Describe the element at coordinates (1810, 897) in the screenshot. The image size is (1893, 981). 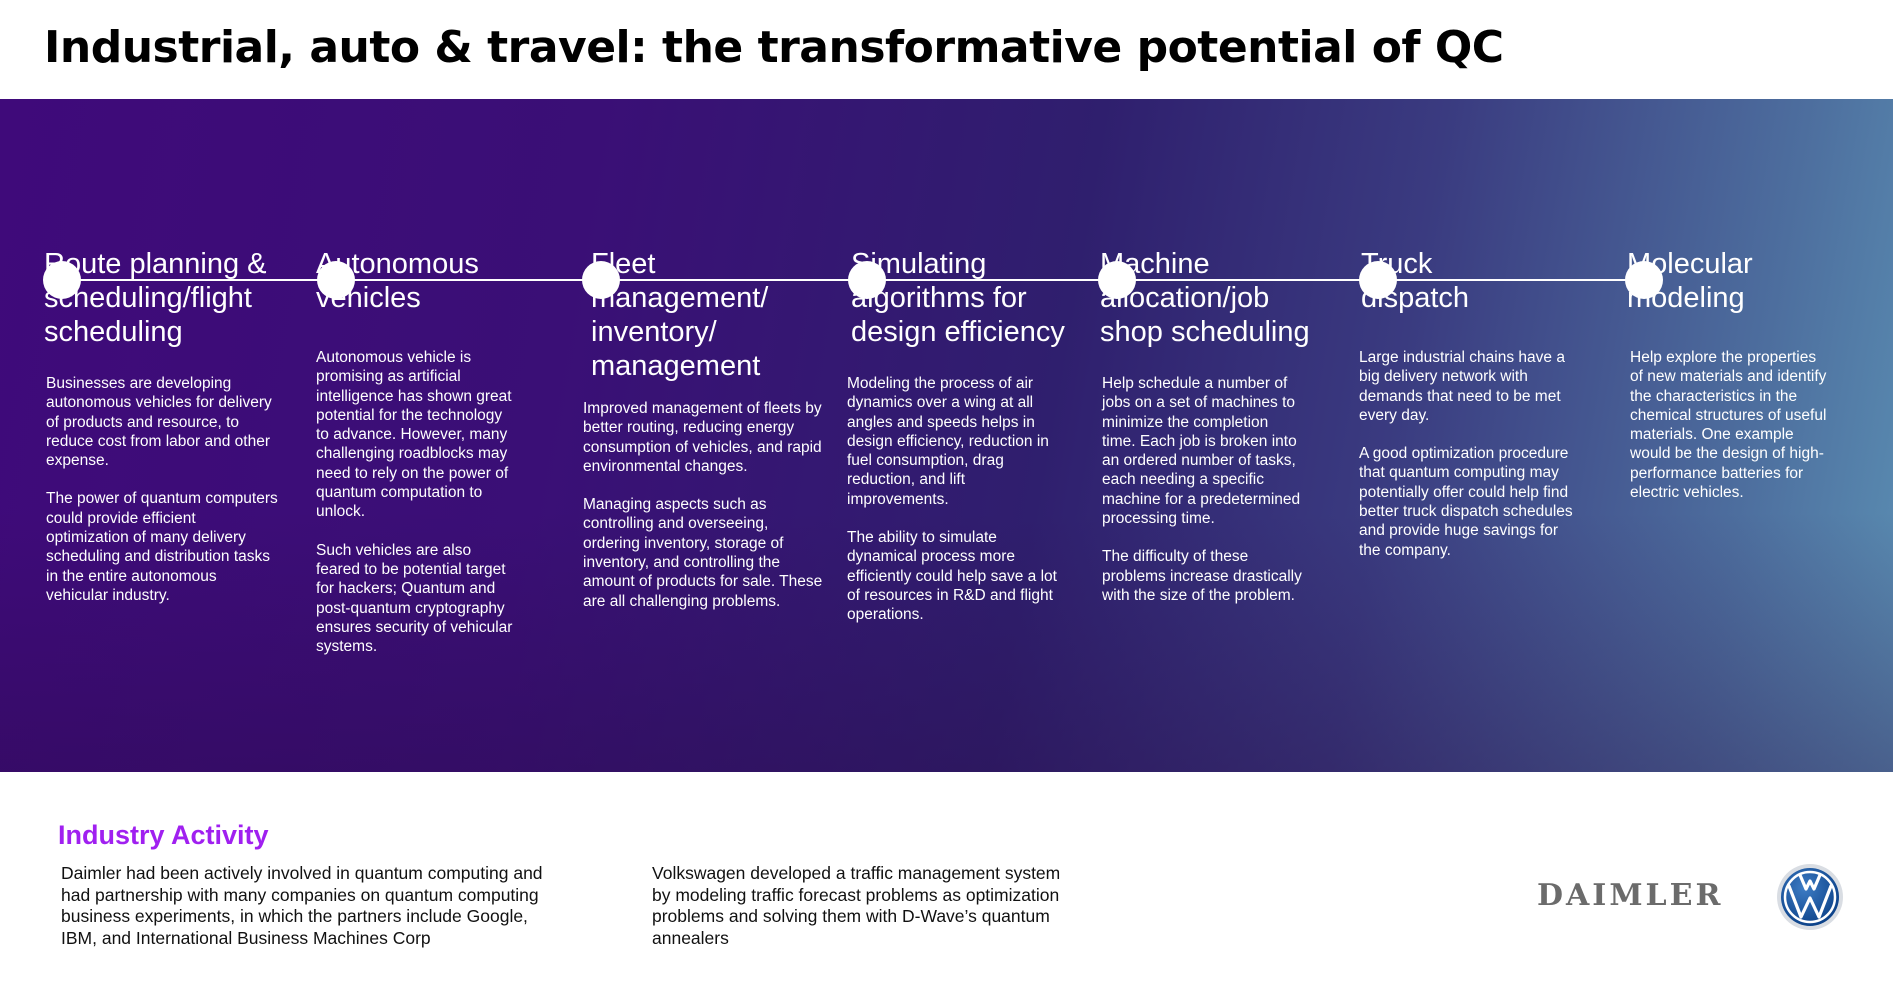
I see `volkswagen-logo-icon` at that location.